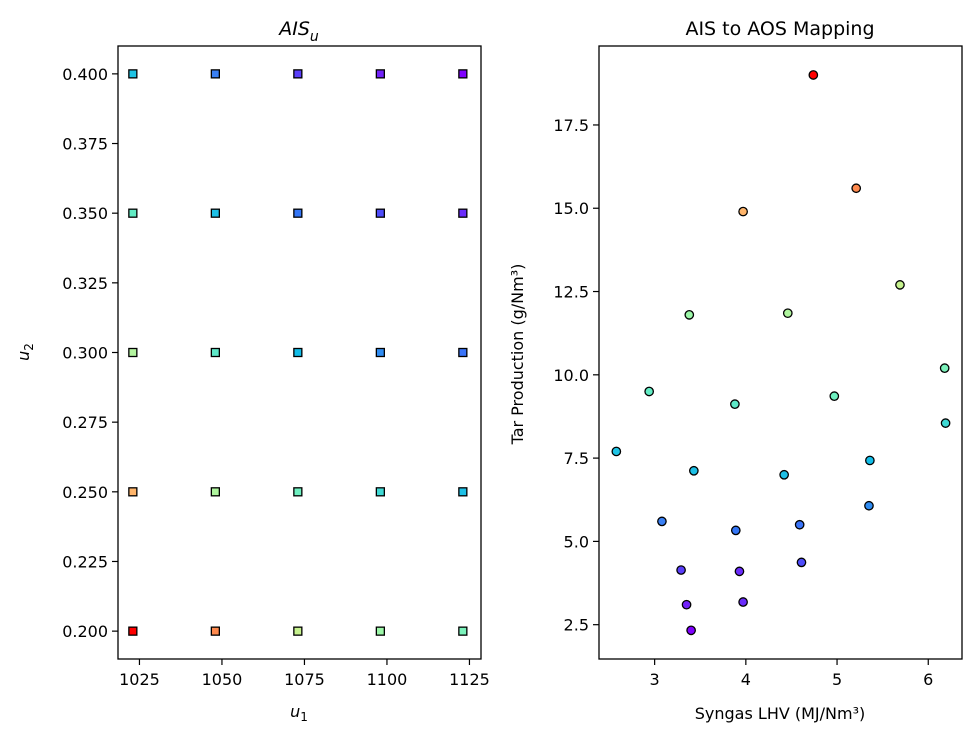 This screenshot has width=977, height=737. Describe the element at coordinates (571, 208) in the screenshot. I see `y-tick-label: 15.0` at that location.